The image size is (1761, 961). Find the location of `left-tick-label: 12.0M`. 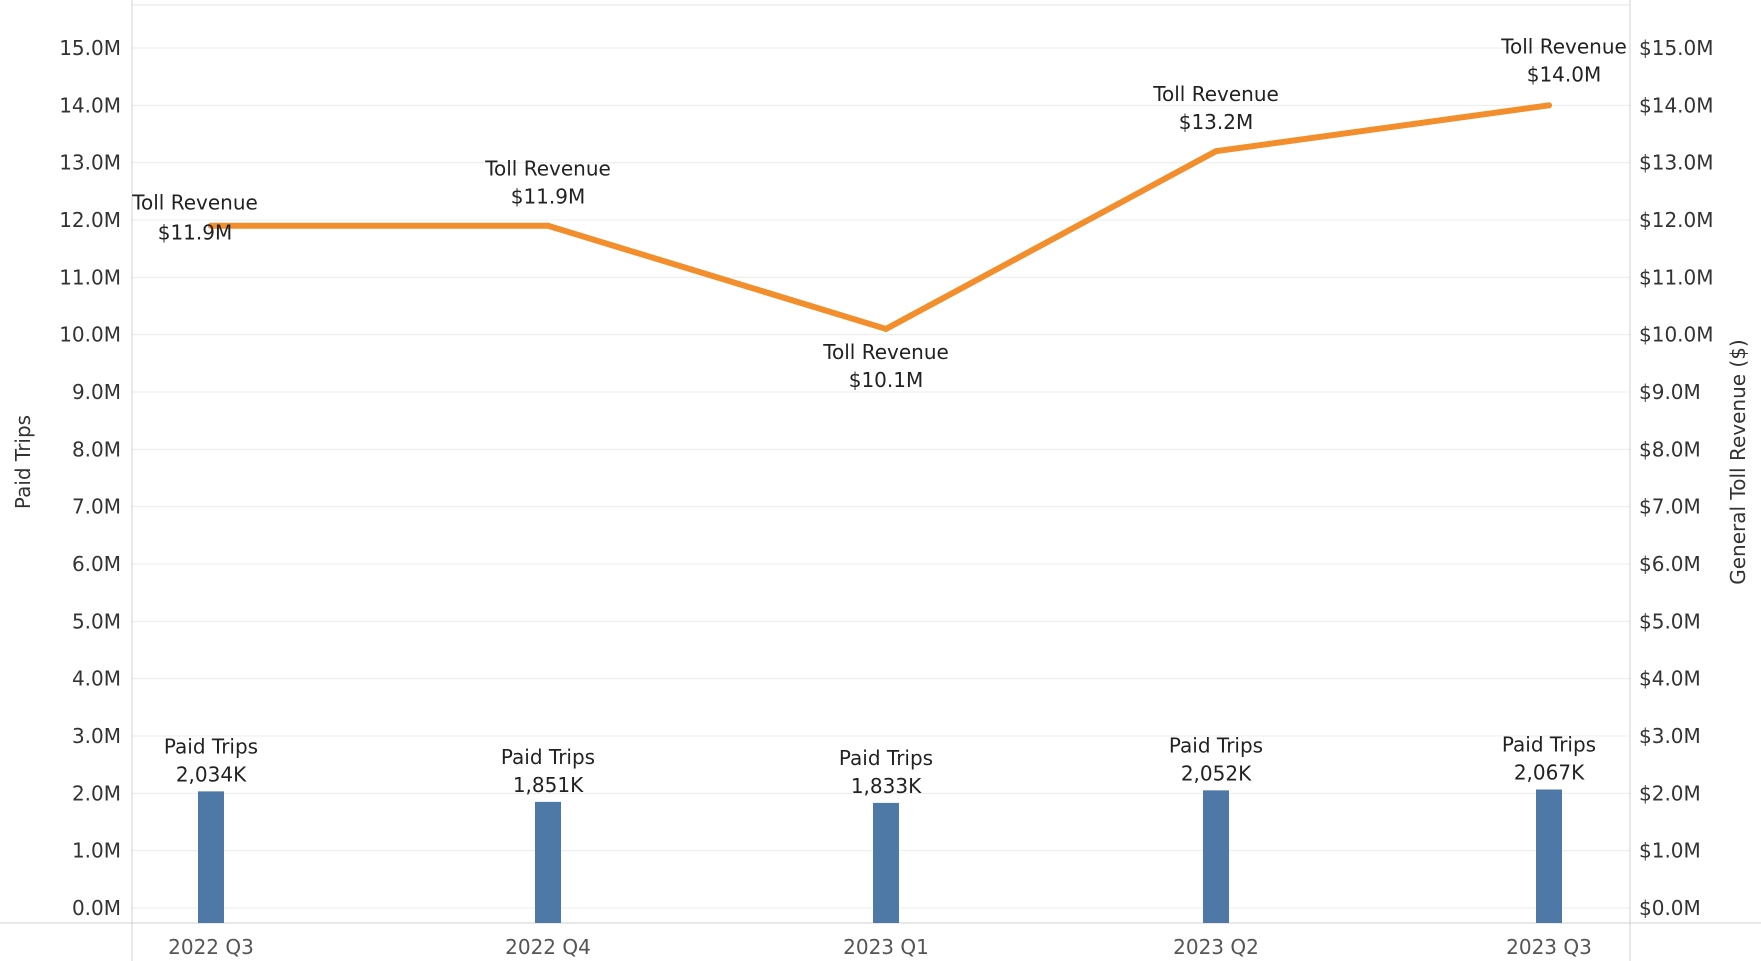

left-tick-label: 12.0M is located at coordinates (90, 220).